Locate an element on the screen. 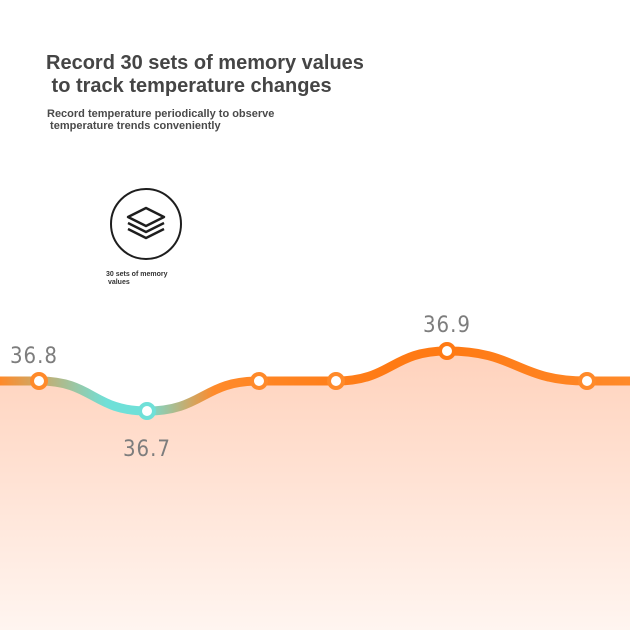 This screenshot has width=630, height=630. layers-icon is located at coordinates (146, 223).